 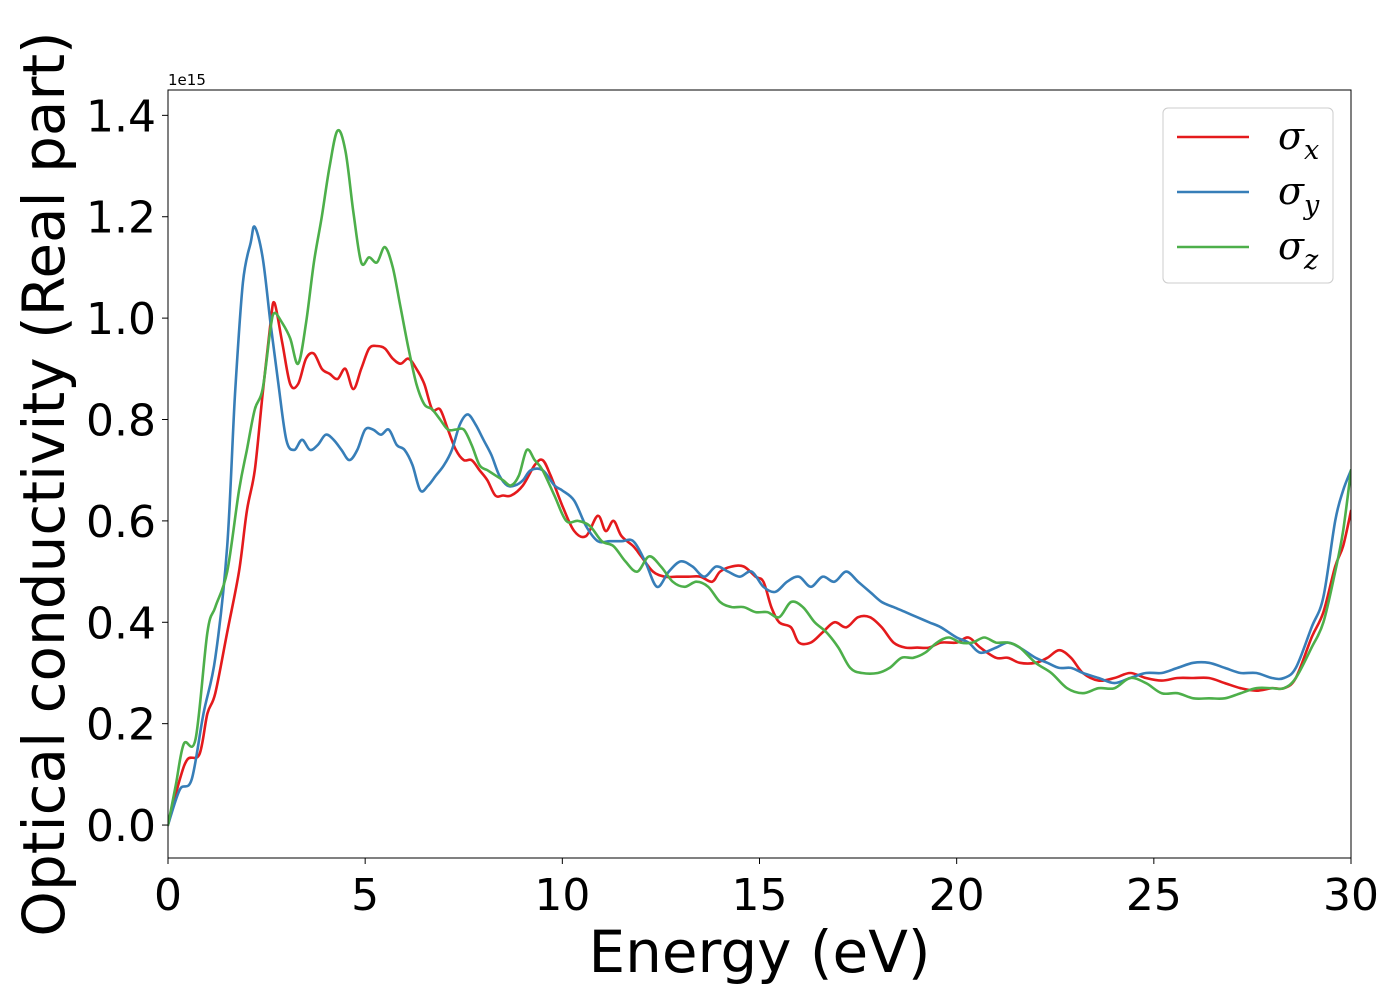 What do you see at coordinates (121, 725) in the screenshot?
I see `y-tick-label: 0.2` at bounding box center [121, 725].